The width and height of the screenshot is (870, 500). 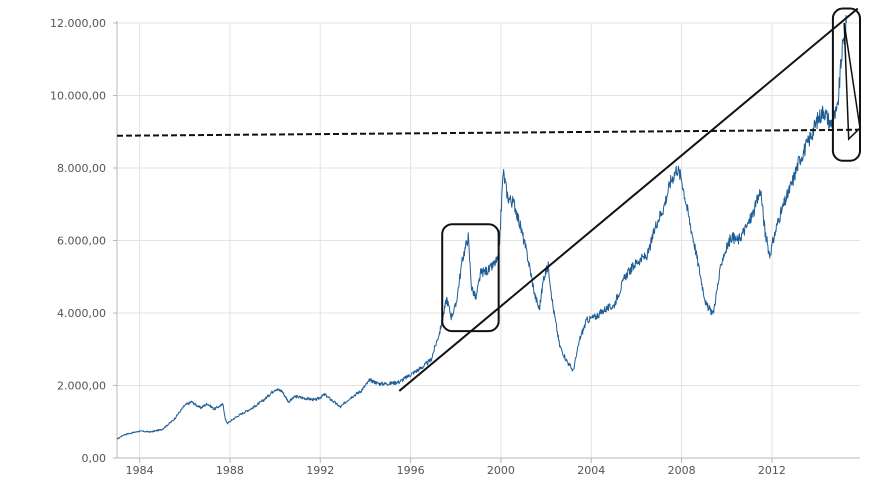 I want to click on y-tick-label: 8.000,00, so click(x=81, y=168).